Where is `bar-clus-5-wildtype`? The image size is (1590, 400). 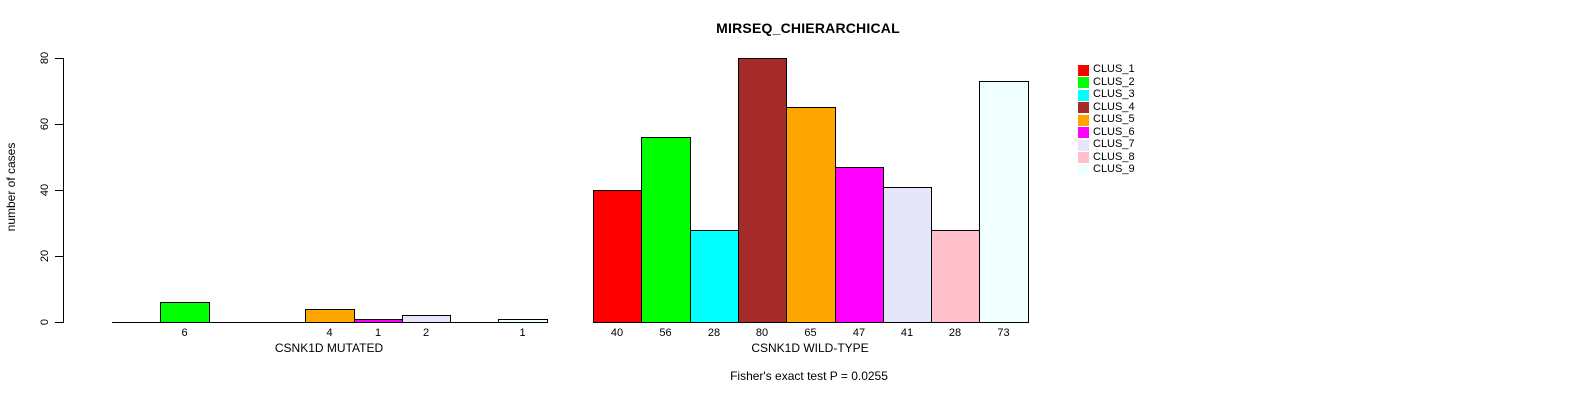 bar-clus-5-wildtype is located at coordinates (811, 215).